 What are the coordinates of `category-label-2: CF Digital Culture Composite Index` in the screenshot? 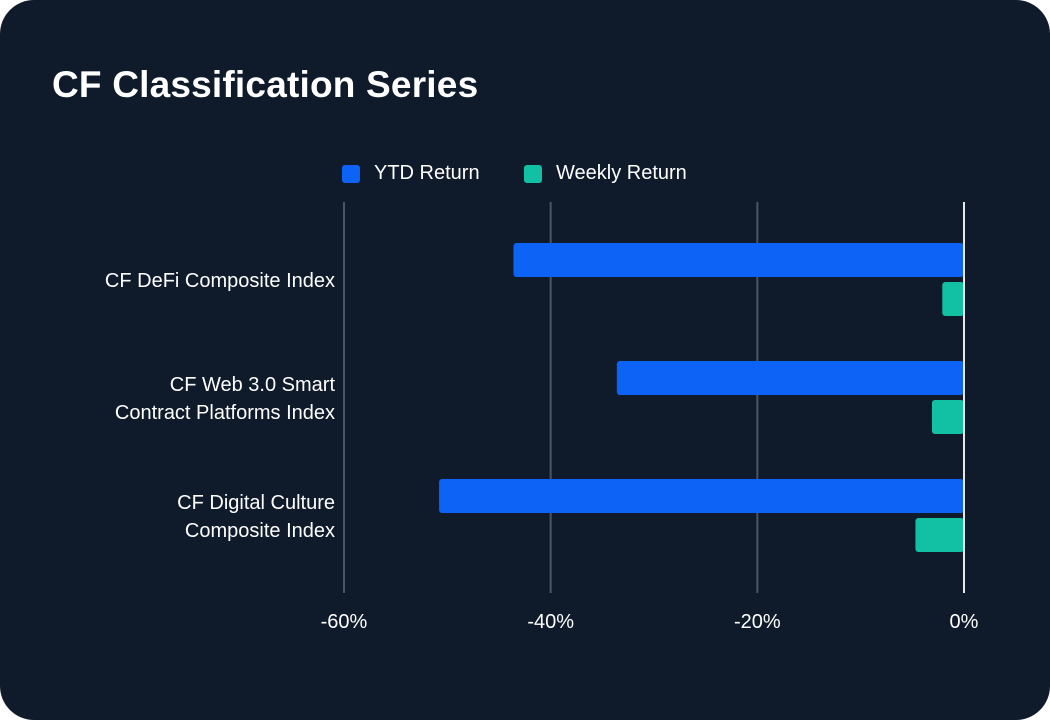 It's located at (175, 517).